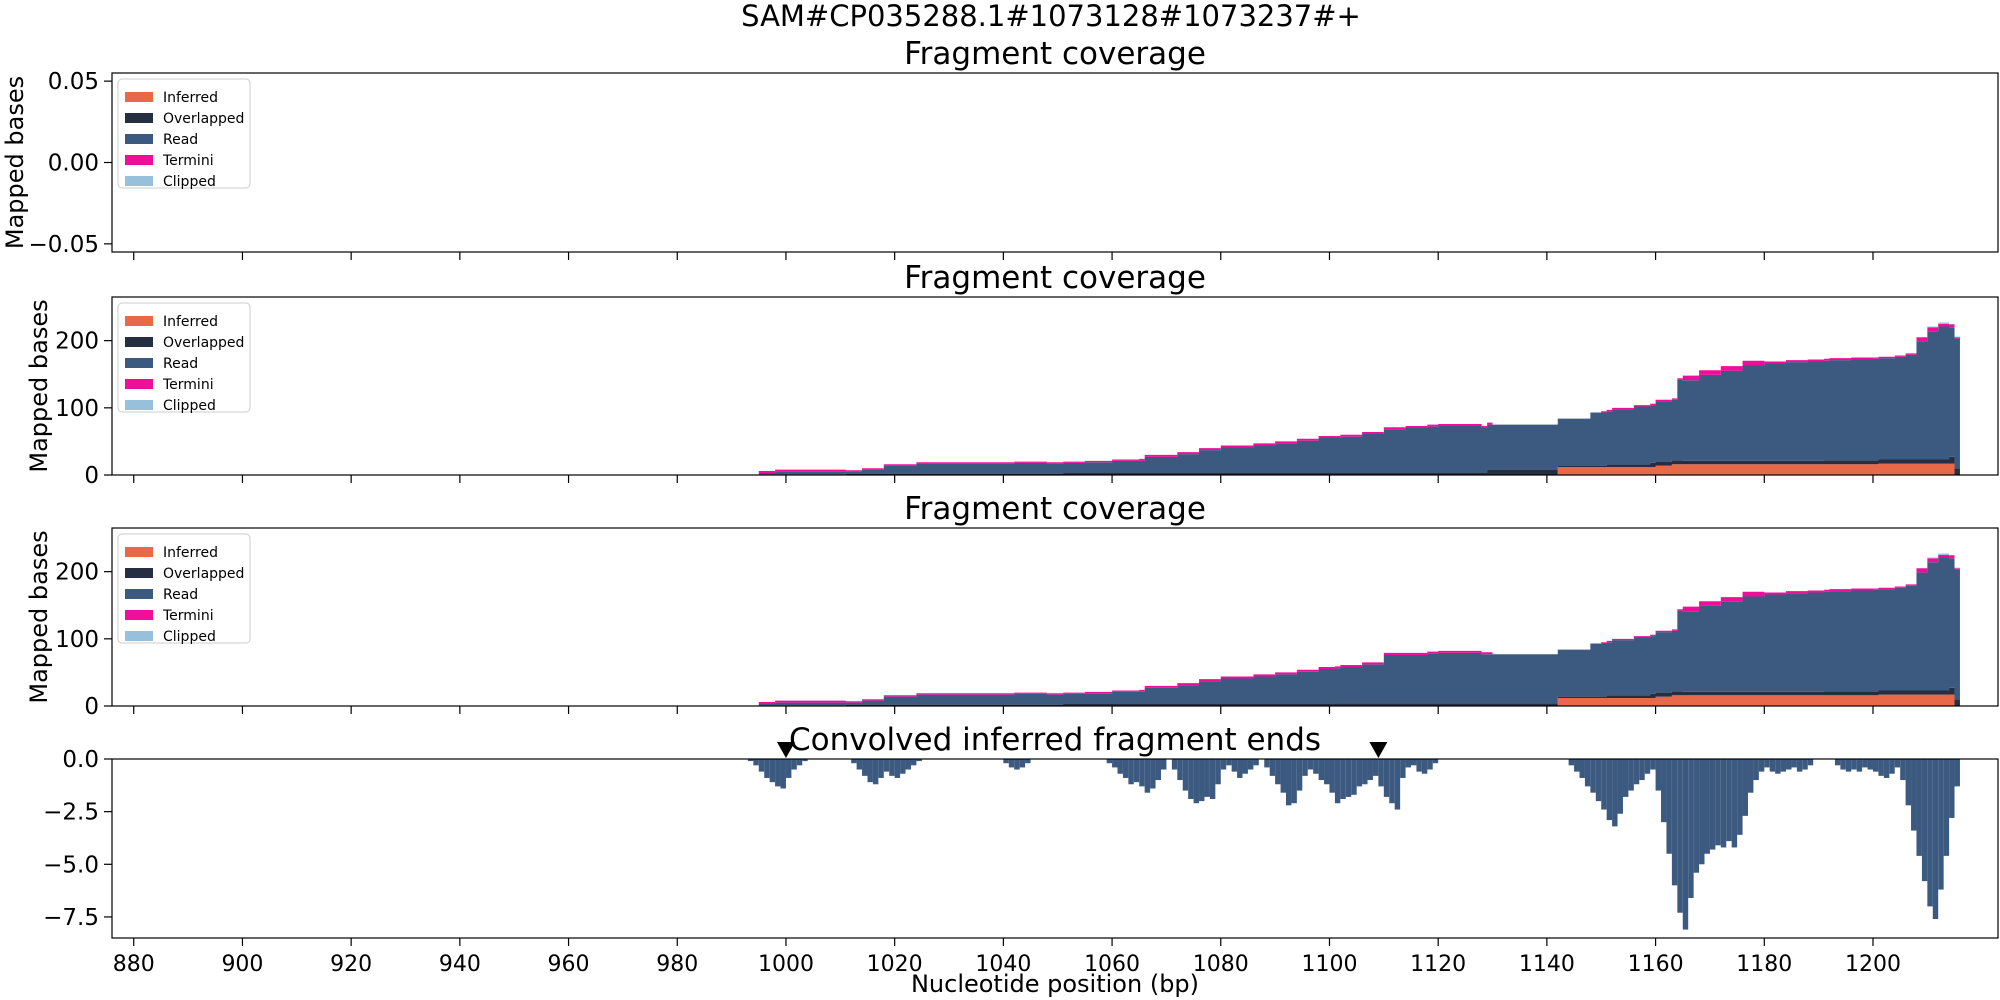 The height and width of the screenshot is (1000, 2000). Describe the element at coordinates (71, 918) in the screenshot. I see `y-tick-label: −7.5` at that location.